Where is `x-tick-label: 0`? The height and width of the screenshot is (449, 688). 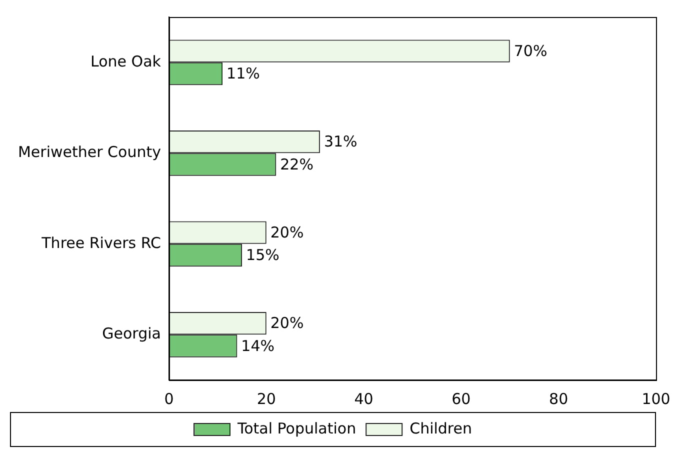
x-tick-label: 0 is located at coordinates (169, 399).